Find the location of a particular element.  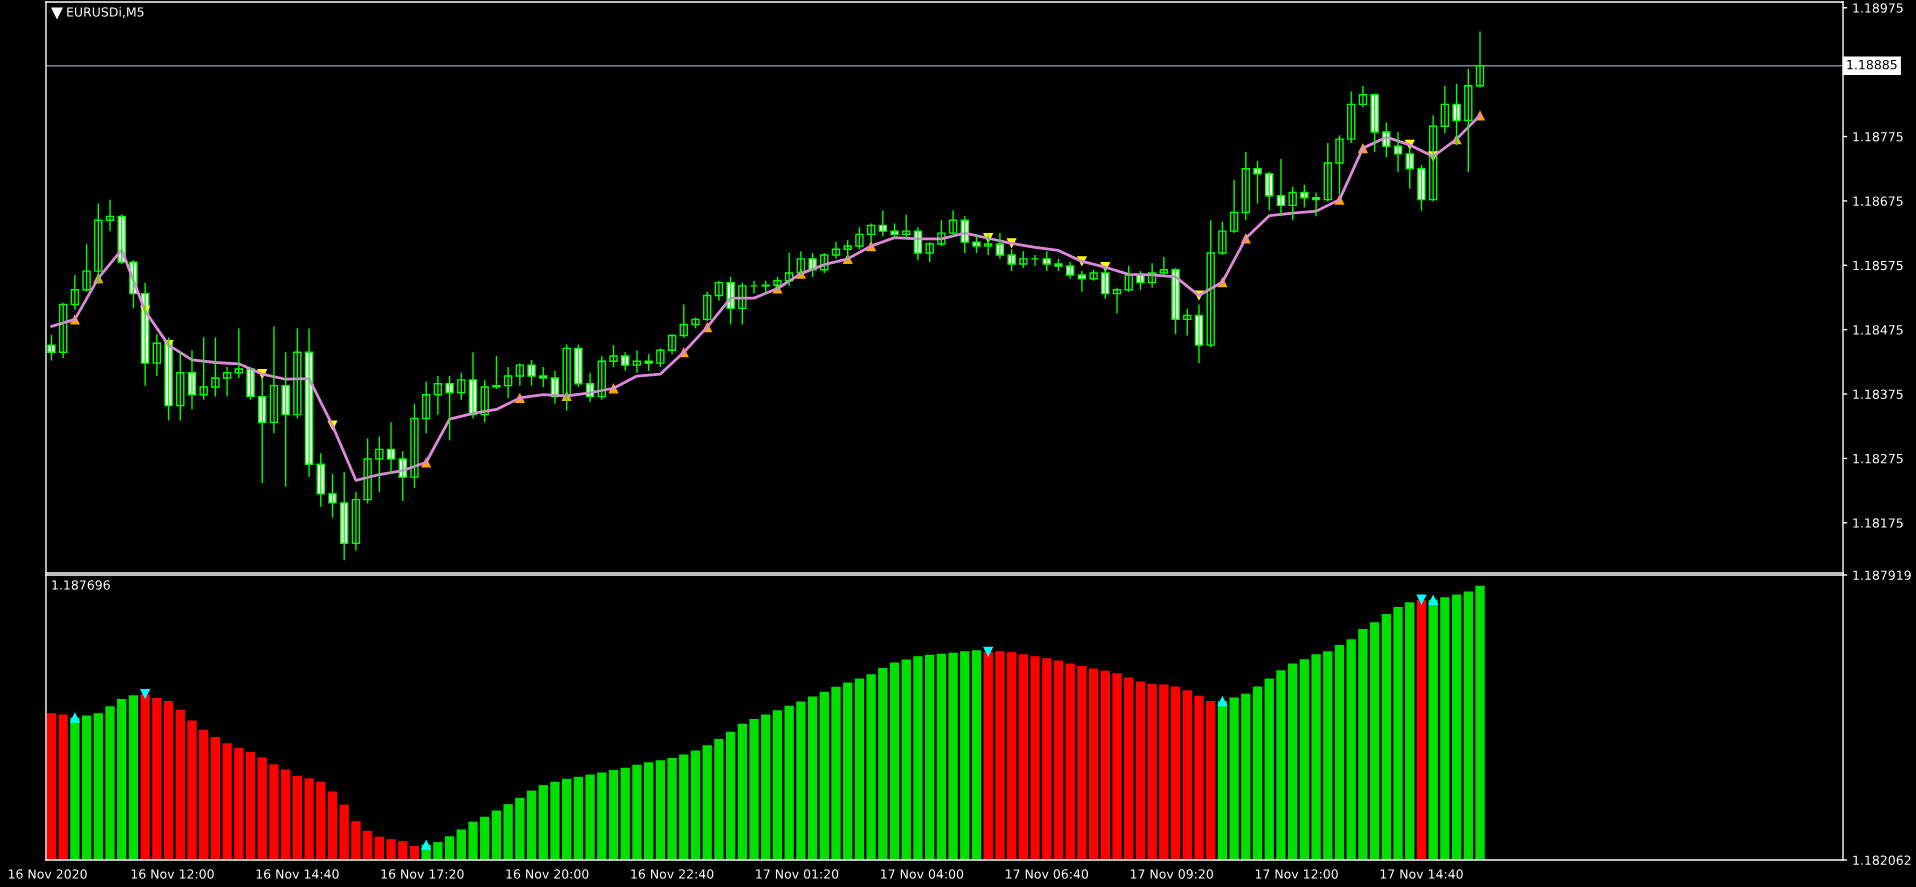

y-tick-label: 1.18675 is located at coordinates (1878, 201).